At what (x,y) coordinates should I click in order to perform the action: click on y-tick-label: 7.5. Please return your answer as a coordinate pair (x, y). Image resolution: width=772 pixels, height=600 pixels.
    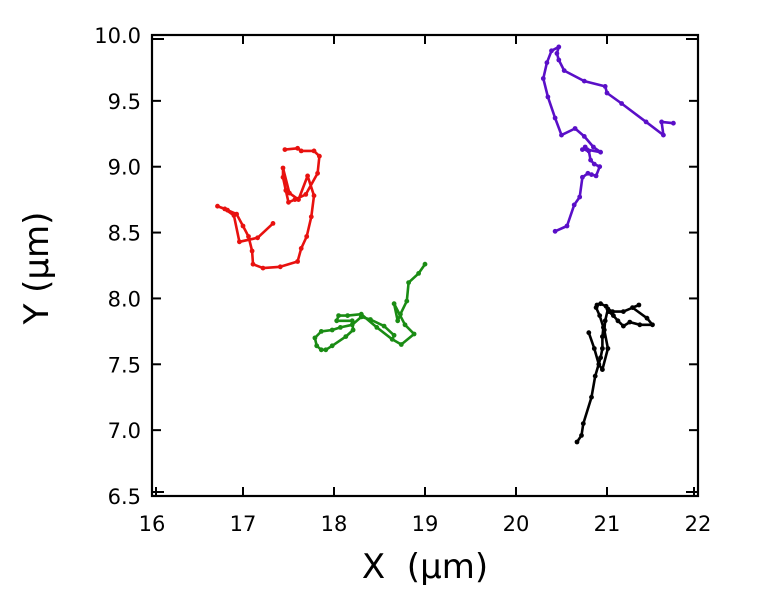
    Looking at the image, I should click on (124, 365).